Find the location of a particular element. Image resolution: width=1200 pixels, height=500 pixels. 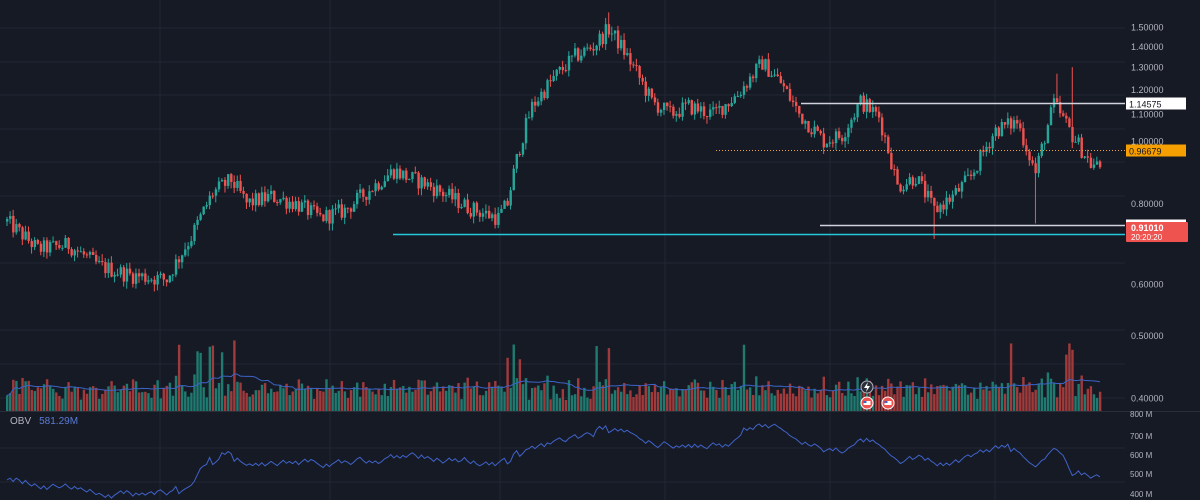

obv-axis-label: 500 M is located at coordinates (1141, 474).